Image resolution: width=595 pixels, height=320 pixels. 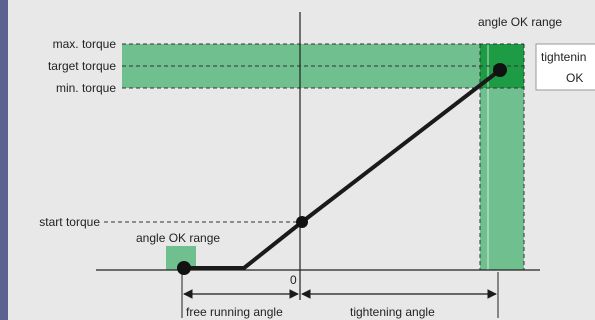 I want to click on min-torque-label: min. torque, so click(x=86, y=88).